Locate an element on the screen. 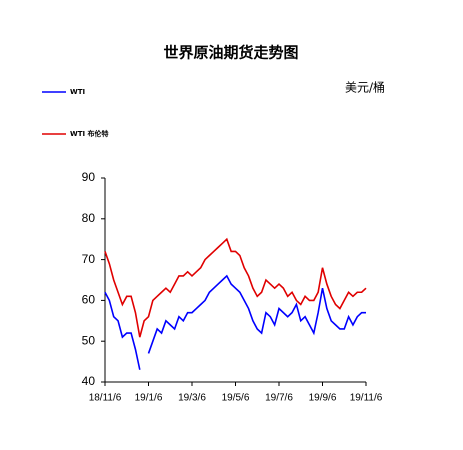 The image size is (463, 450). chart-title: 世界原油期货走势图 is located at coordinates (230, 53).